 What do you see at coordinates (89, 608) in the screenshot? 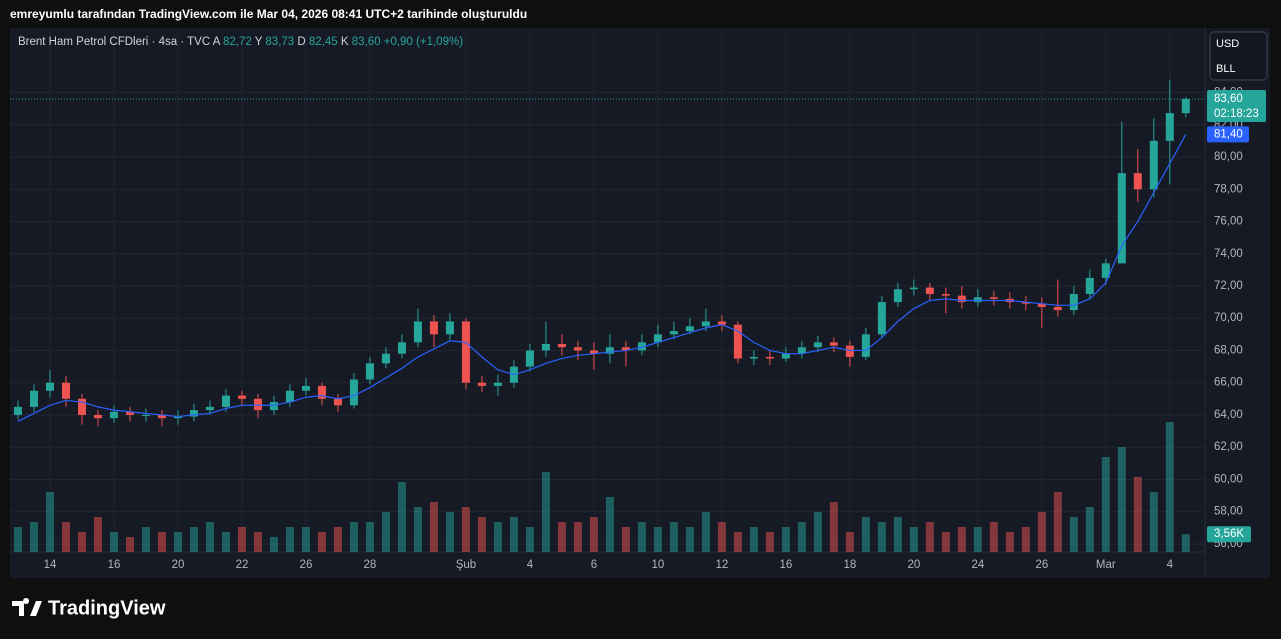
I see `logo: TradingView` at bounding box center [89, 608].